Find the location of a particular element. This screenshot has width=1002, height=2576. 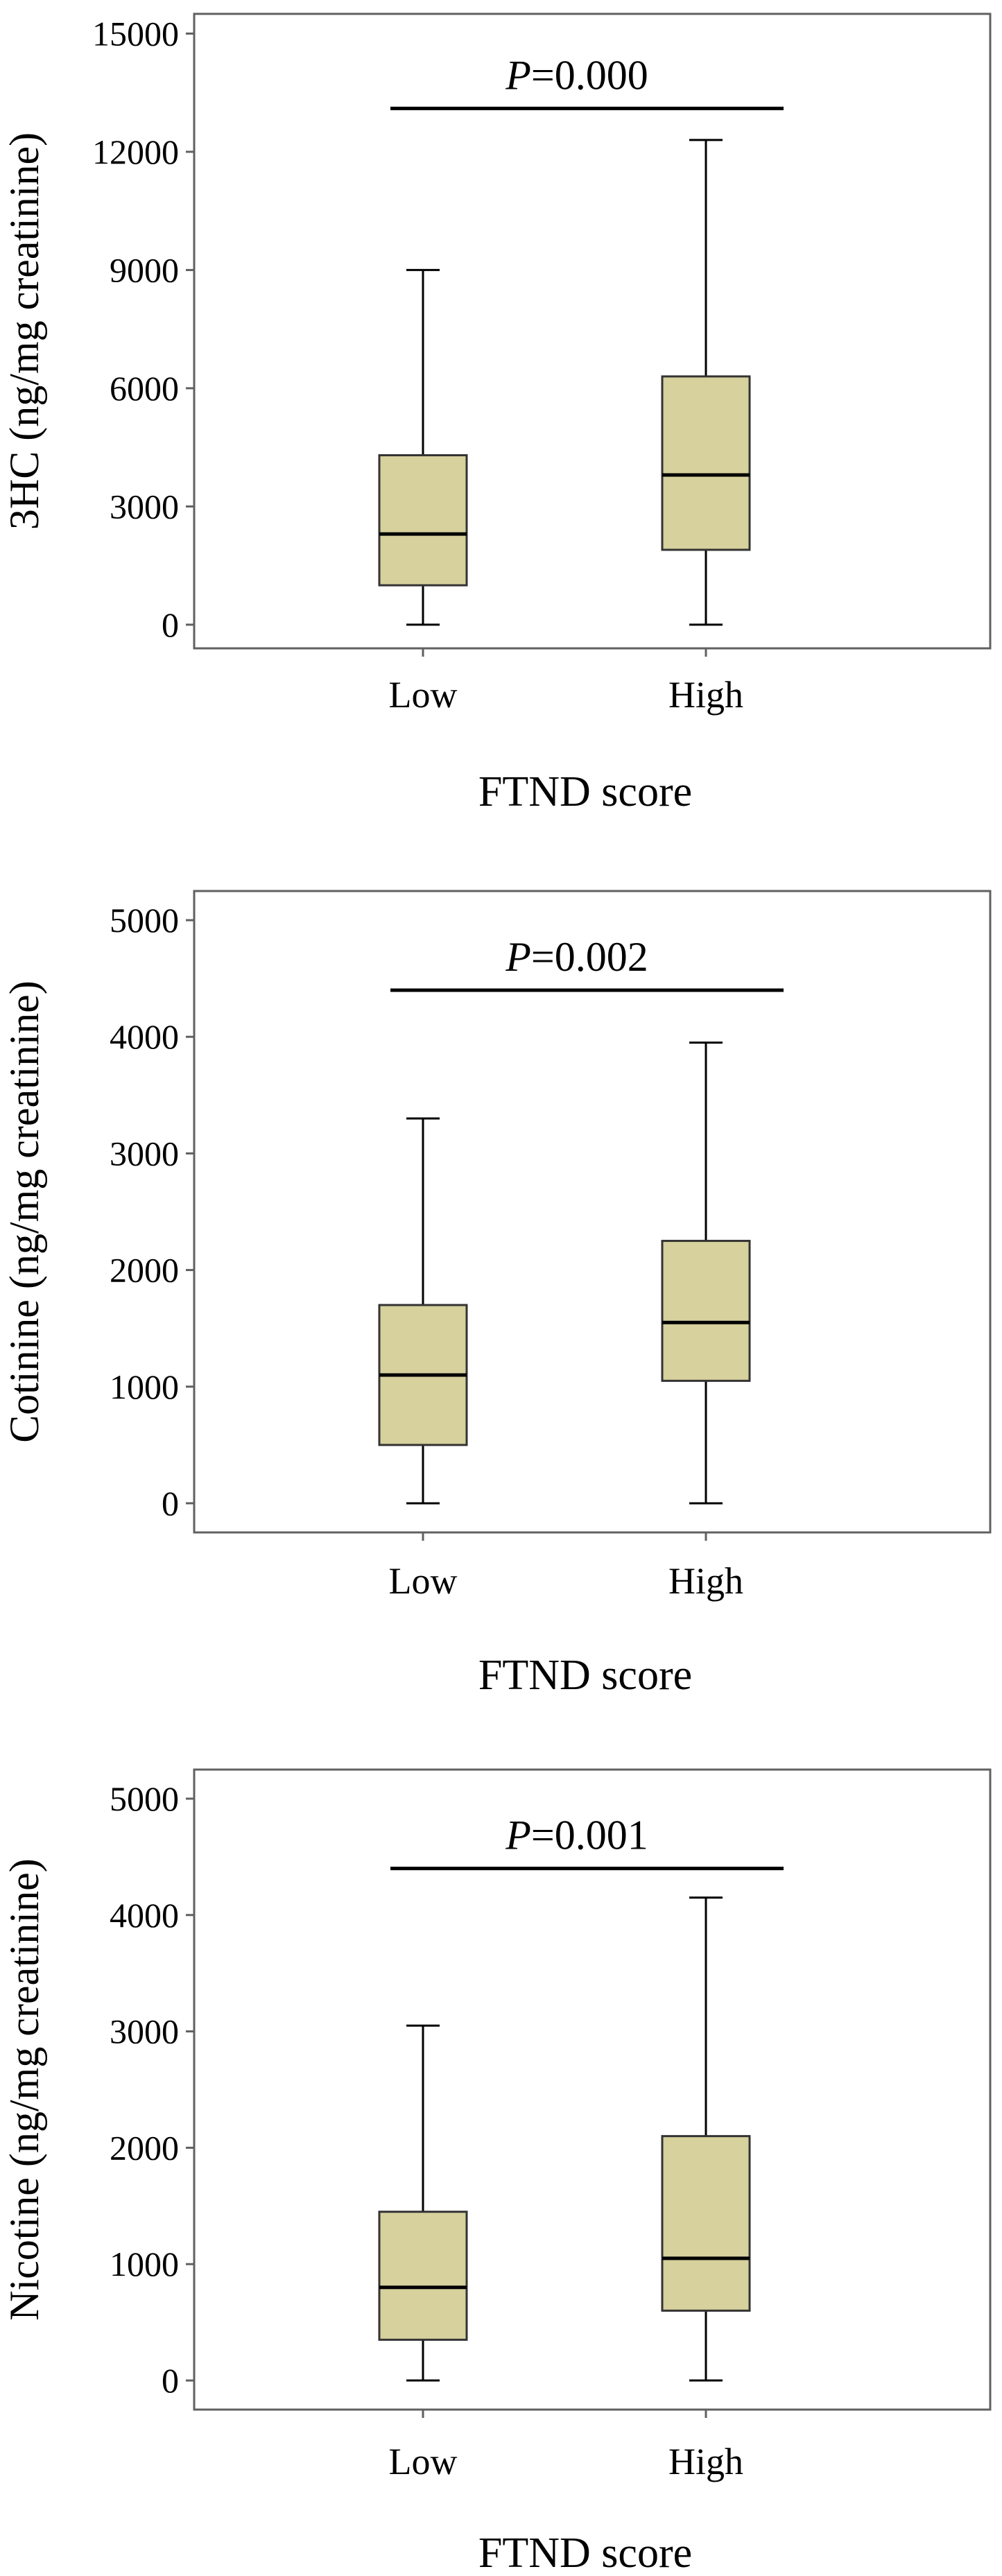

y-tick-label: 6000 is located at coordinates (144, 388).